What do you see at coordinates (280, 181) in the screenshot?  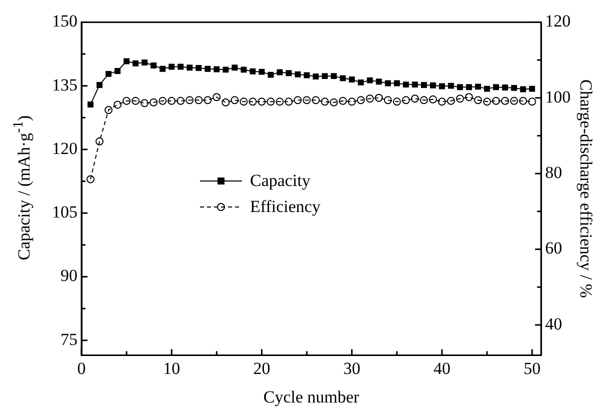 I see `legend-label: Capacity` at bounding box center [280, 181].